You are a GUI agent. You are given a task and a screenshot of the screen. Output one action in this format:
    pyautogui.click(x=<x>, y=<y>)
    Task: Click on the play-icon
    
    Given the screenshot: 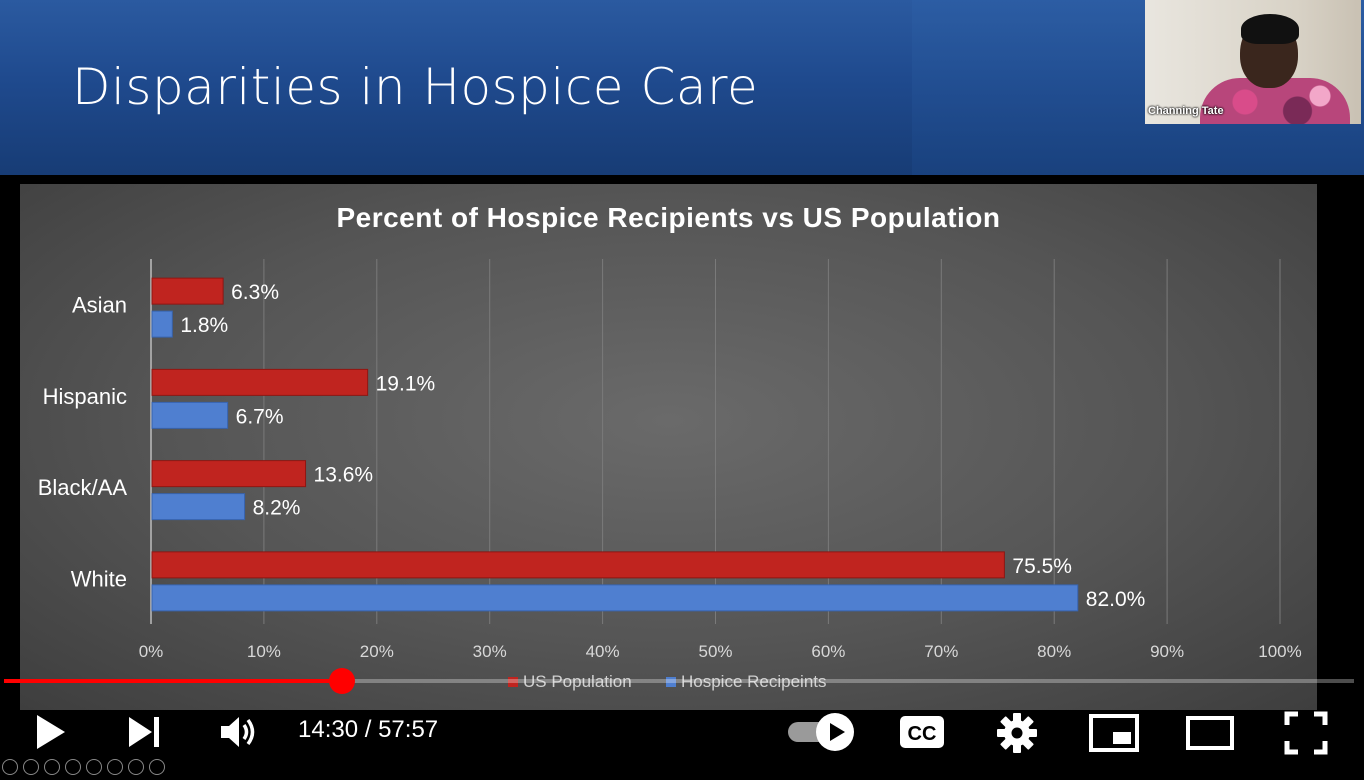 What is the action you would take?
    pyautogui.click(x=51, y=732)
    